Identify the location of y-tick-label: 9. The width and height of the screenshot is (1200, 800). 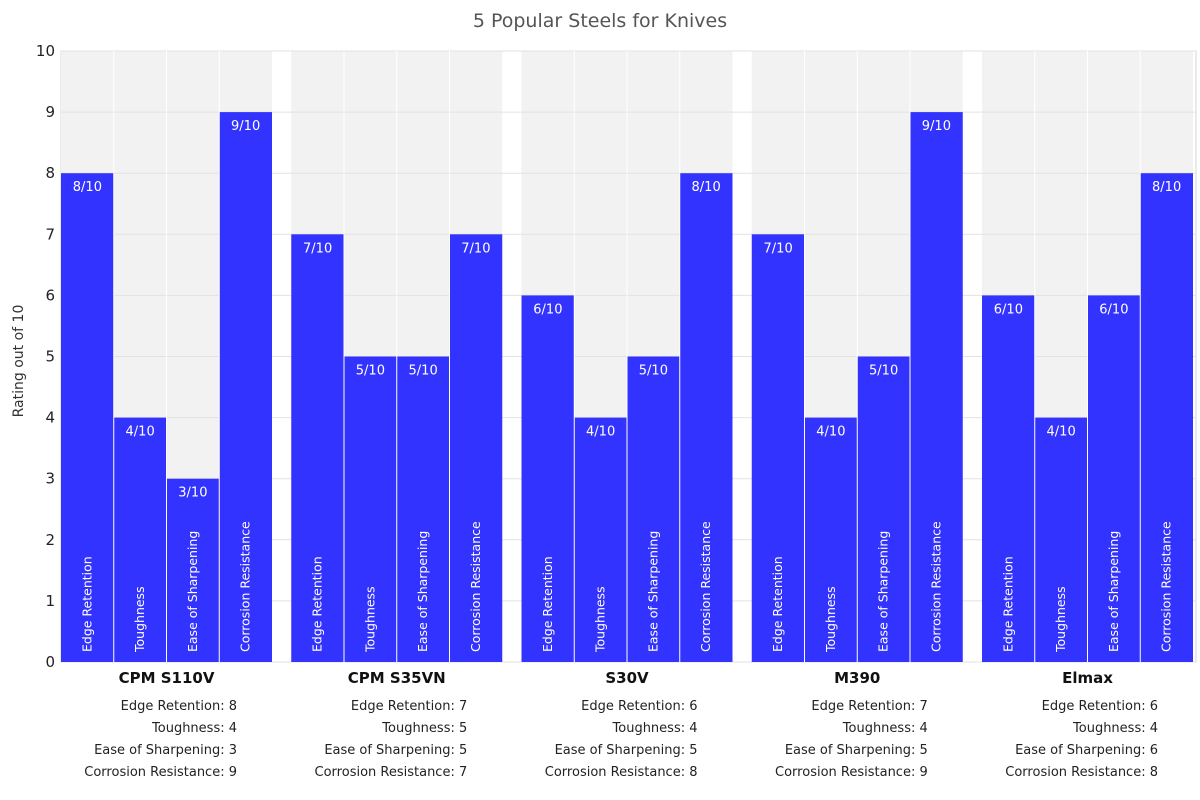
(50, 112).